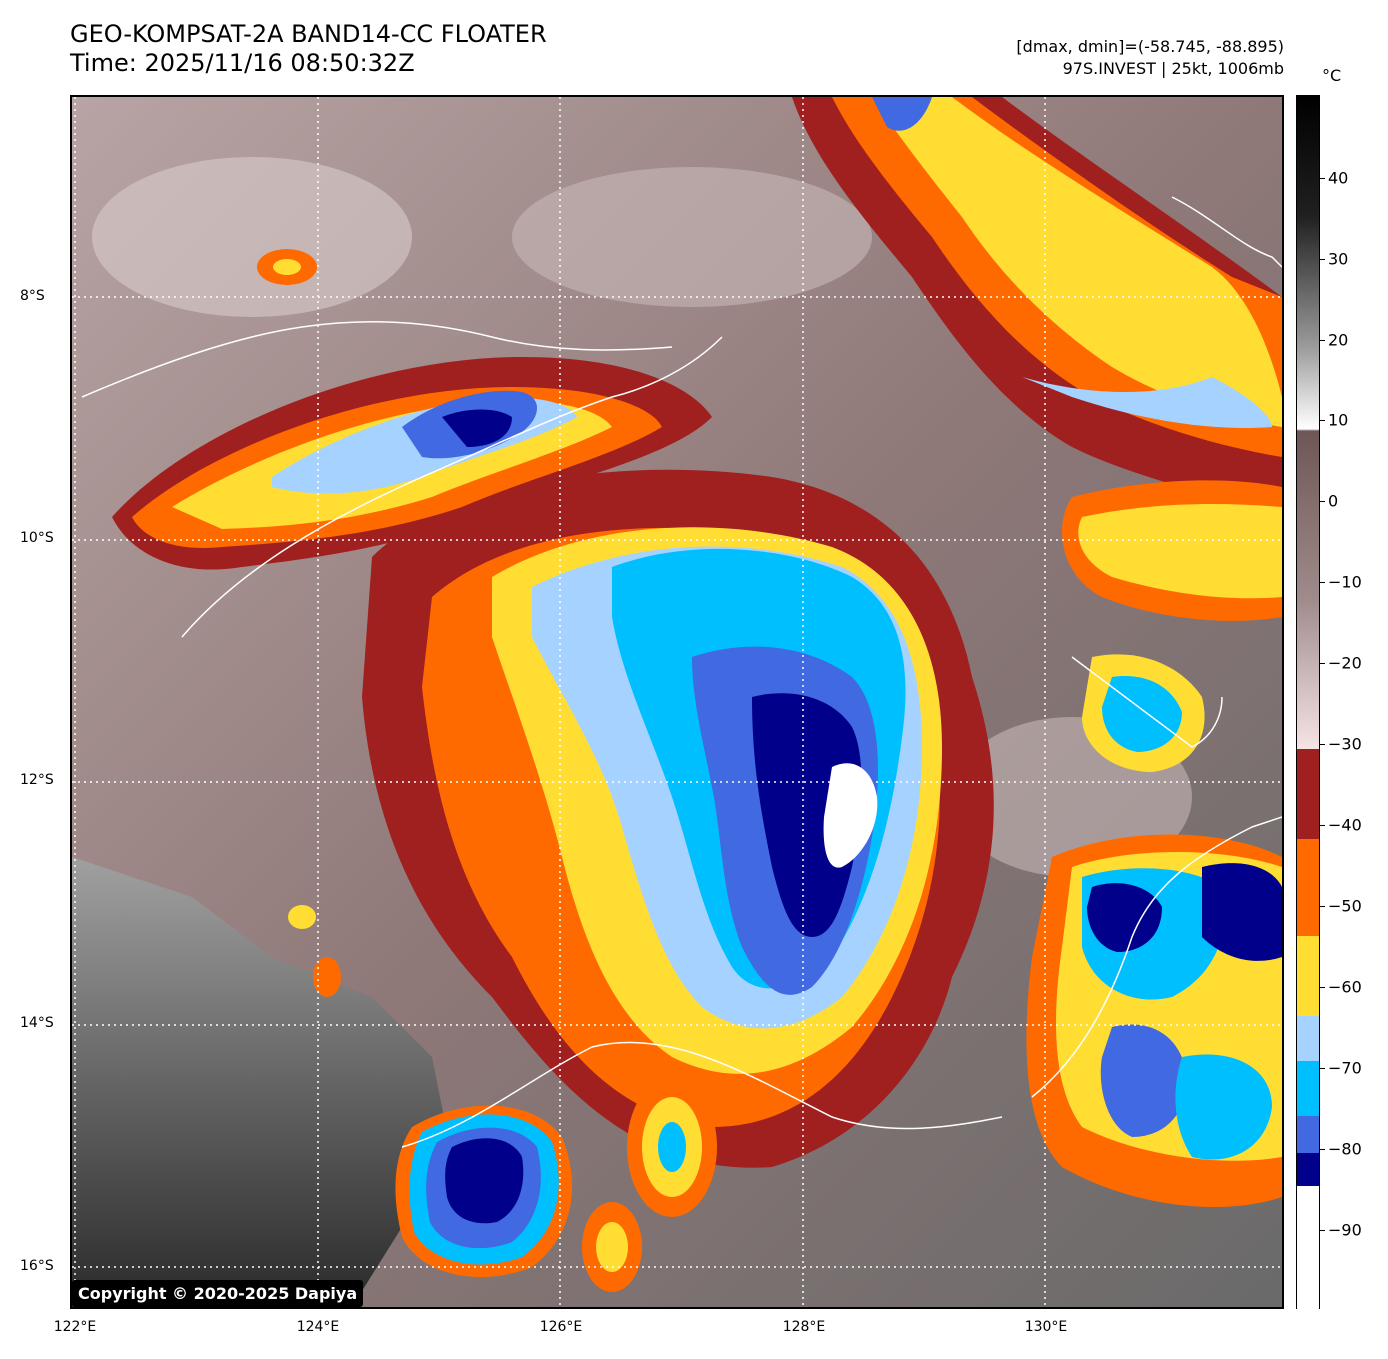 Image resolution: width=1388 pixels, height=1359 pixels. What do you see at coordinates (32, 296) in the screenshot?
I see `lat-label-8s: 8°S` at bounding box center [32, 296].